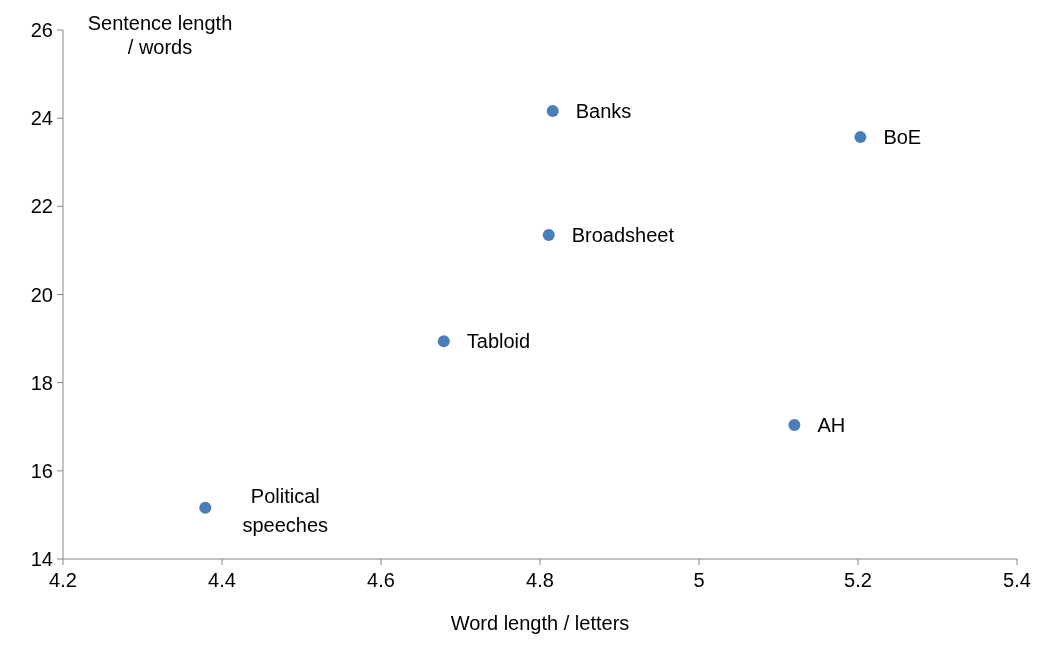 Image resolution: width=1039 pixels, height=646 pixels. What do you see at coordinates (623, 234) in the screenshot?
I see `annotation: Broadsheet` at bounding box center [623, 234].